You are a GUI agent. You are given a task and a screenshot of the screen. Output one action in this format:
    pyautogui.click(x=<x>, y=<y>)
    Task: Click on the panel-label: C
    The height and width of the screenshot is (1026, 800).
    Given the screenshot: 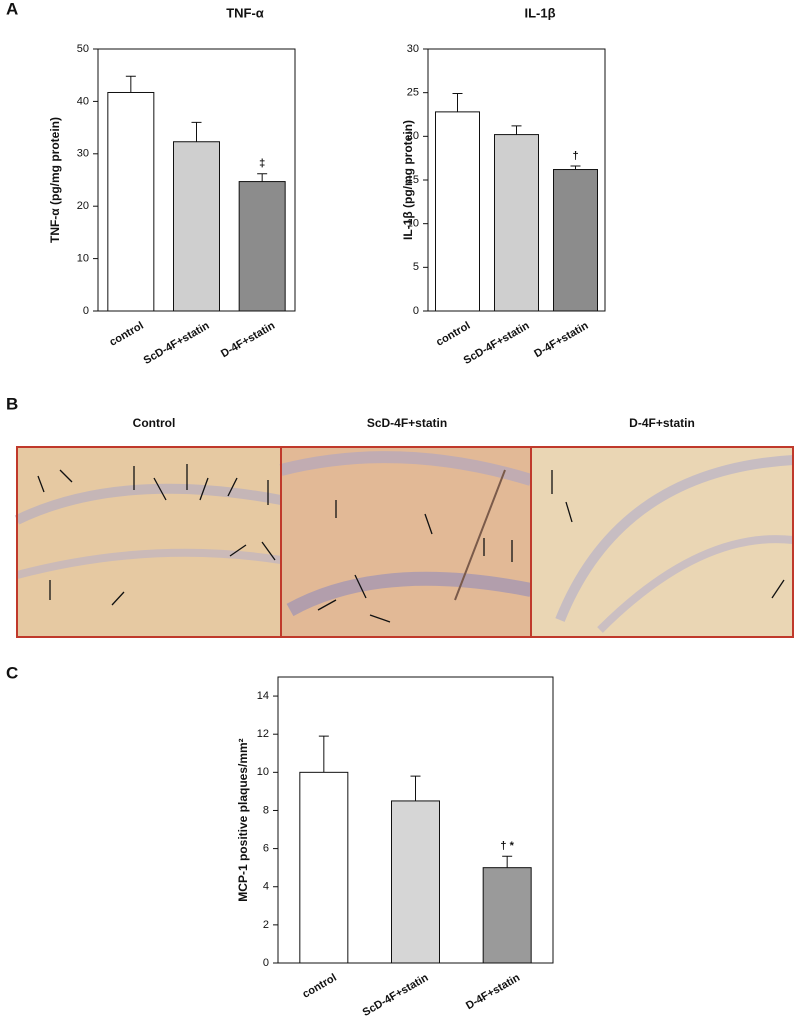 What is the action you would take?
    pyautogui.click(x=12, y=672)
    